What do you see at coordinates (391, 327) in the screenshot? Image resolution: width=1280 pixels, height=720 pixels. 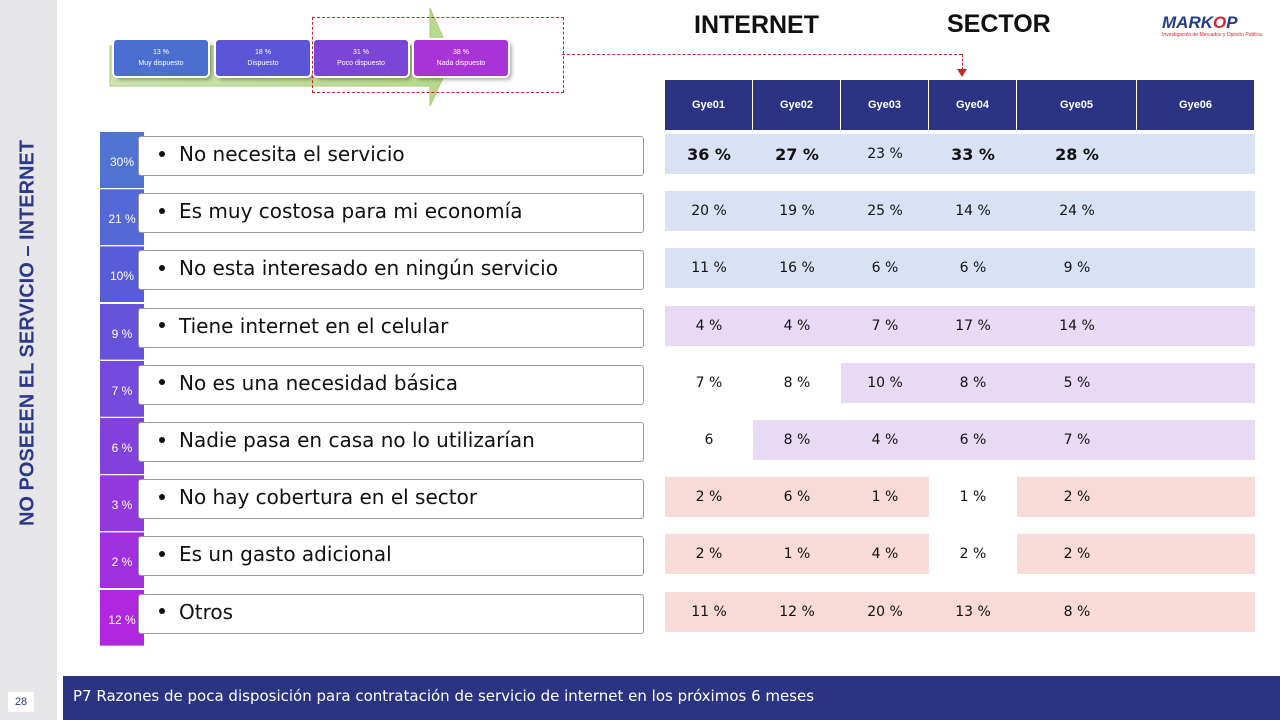 I see `reason-item: Tiene internet en el celular` at bounding box center [391, 327].